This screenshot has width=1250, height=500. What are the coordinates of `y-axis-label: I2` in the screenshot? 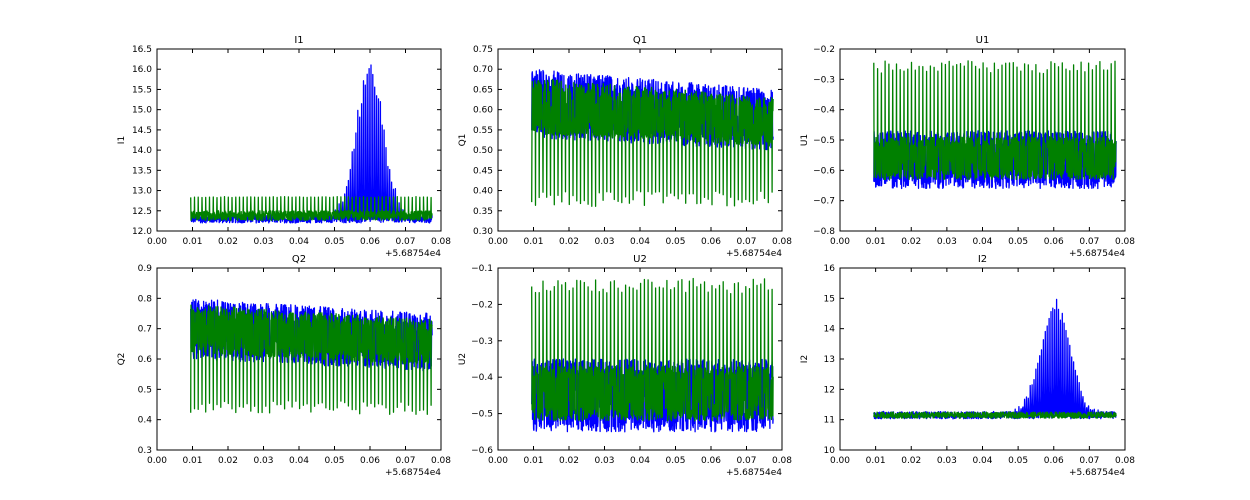 It's located at (805, 359).